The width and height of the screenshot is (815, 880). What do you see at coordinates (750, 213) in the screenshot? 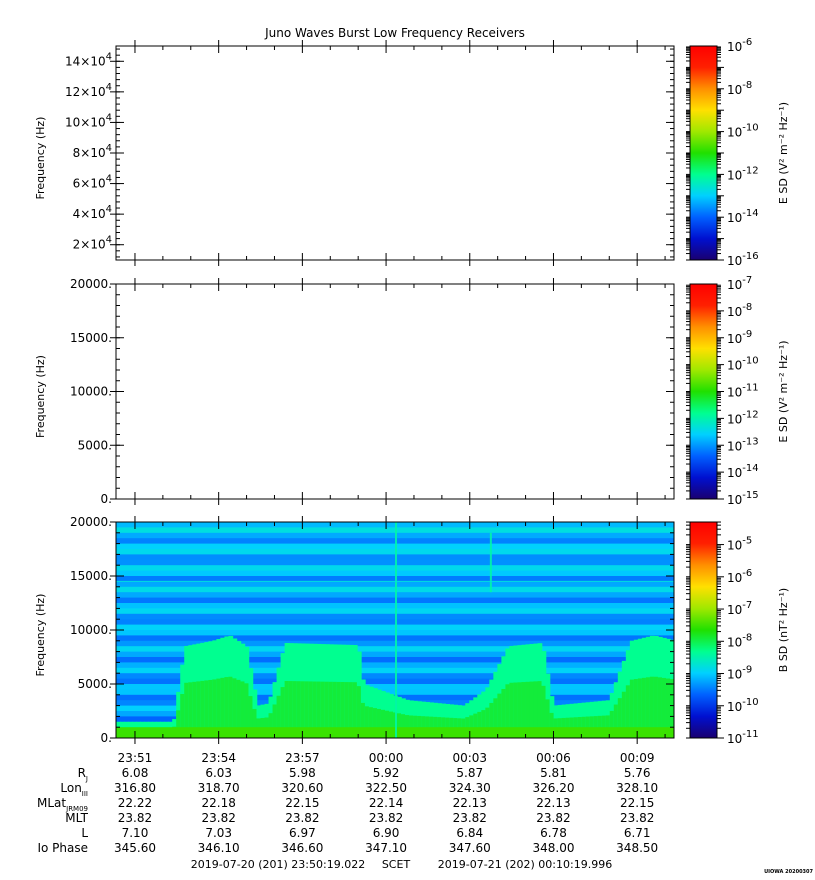
I see `colorbar-tick-exponent: -14` at bounding box center [750, 213].